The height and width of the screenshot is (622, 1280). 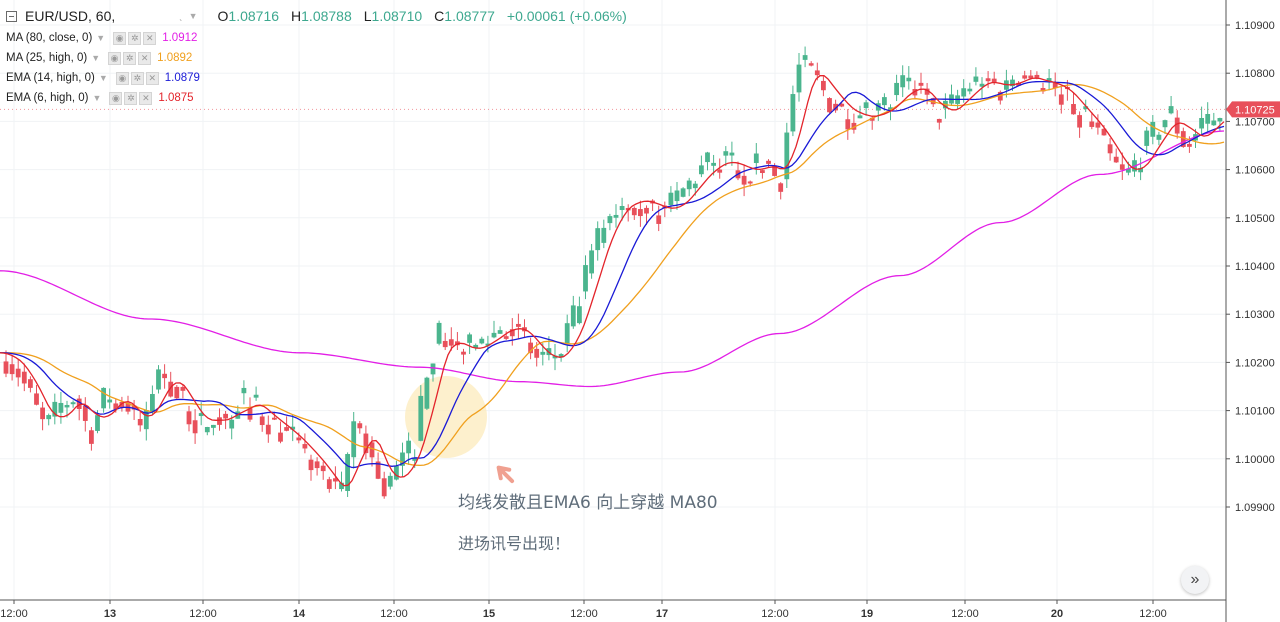 I want to click on price-axis-label: 1.10100, so click(x=1255, y=412).